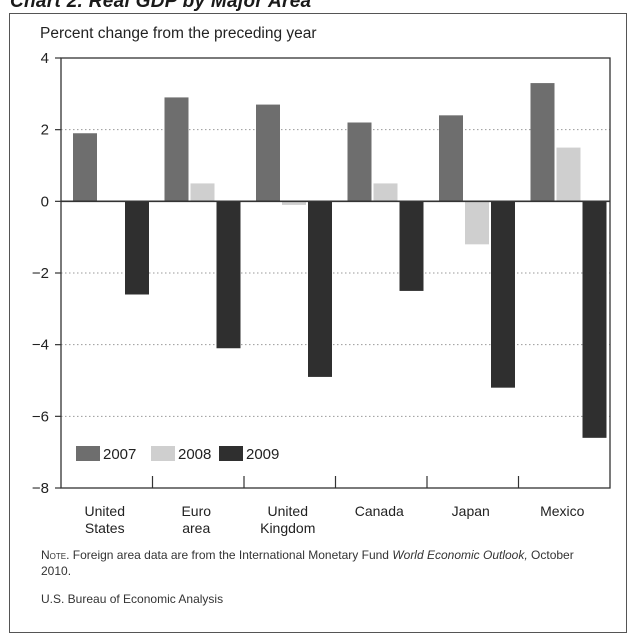  I want to click on y-tick-label: −2, so click(40, 273).